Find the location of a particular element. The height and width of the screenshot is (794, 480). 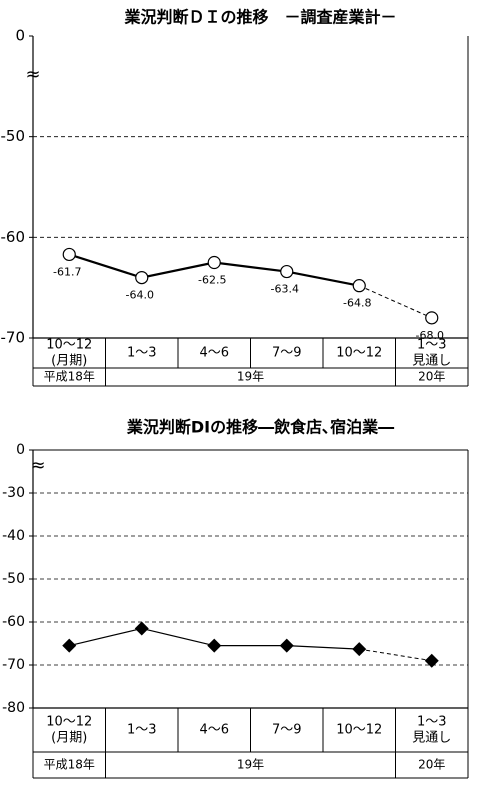

data-label: -62.5 is located at coordinates (212, 280).